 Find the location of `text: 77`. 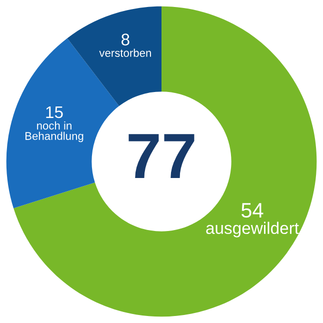

text: 77 is located at coordinates (161, 156).